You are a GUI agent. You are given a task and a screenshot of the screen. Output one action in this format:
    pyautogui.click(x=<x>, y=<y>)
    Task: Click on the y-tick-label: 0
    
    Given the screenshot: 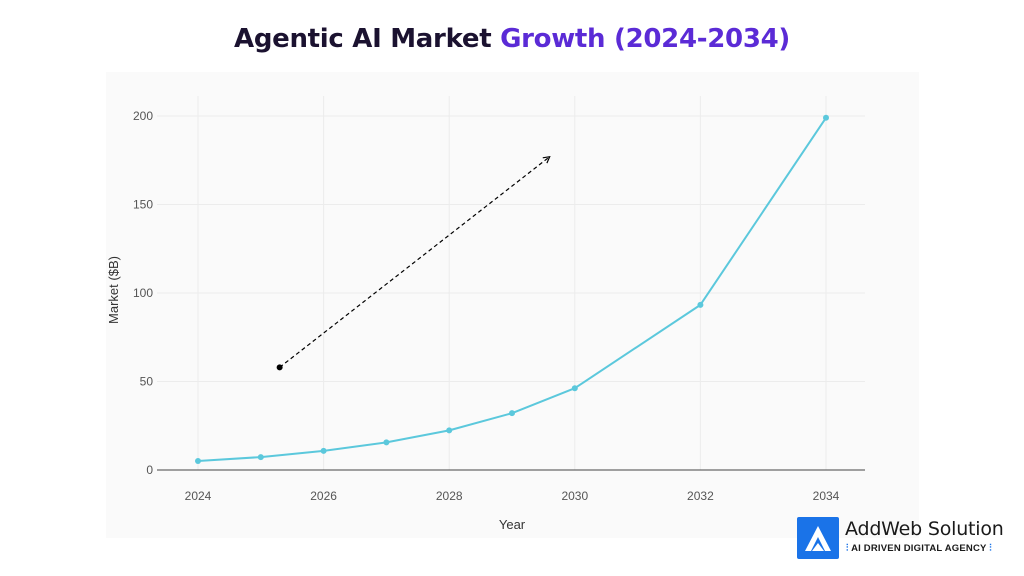 What is the action you would take?
    pyautogui.click(x=149, y=470)
    